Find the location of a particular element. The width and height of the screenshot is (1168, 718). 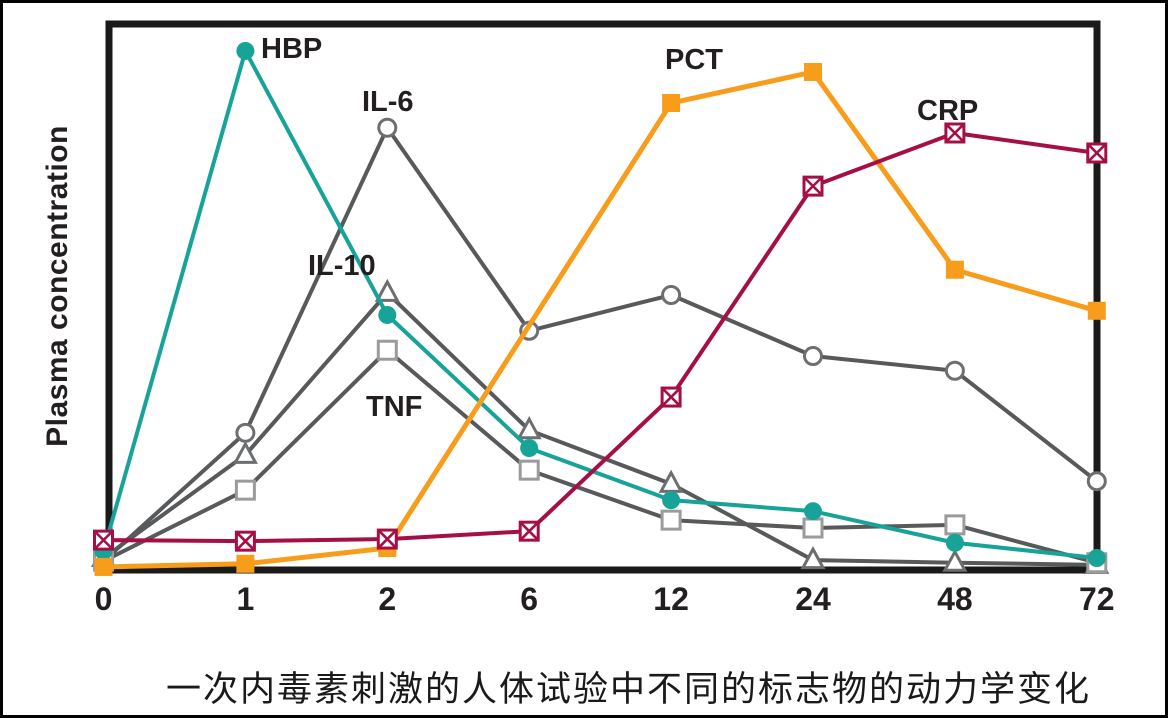

y-axis-label: Plasma concentration is located at coordinates (57, 286).